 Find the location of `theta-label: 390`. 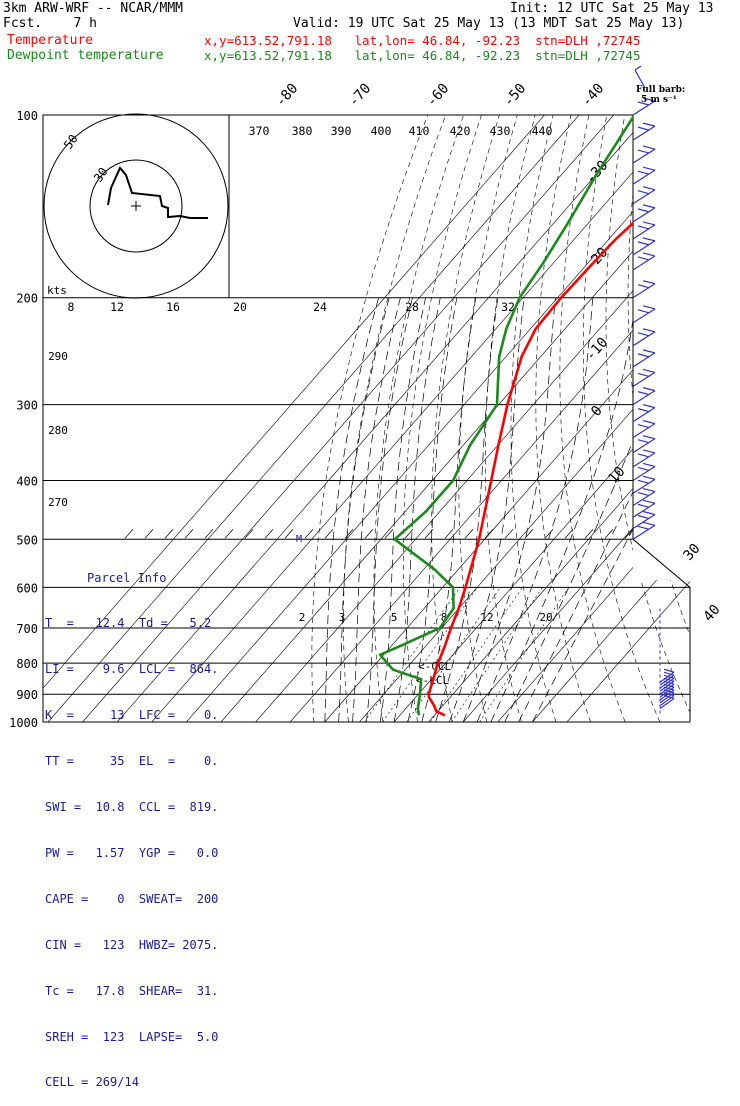

theta-label: 390 is located at coordinates (341, 131).